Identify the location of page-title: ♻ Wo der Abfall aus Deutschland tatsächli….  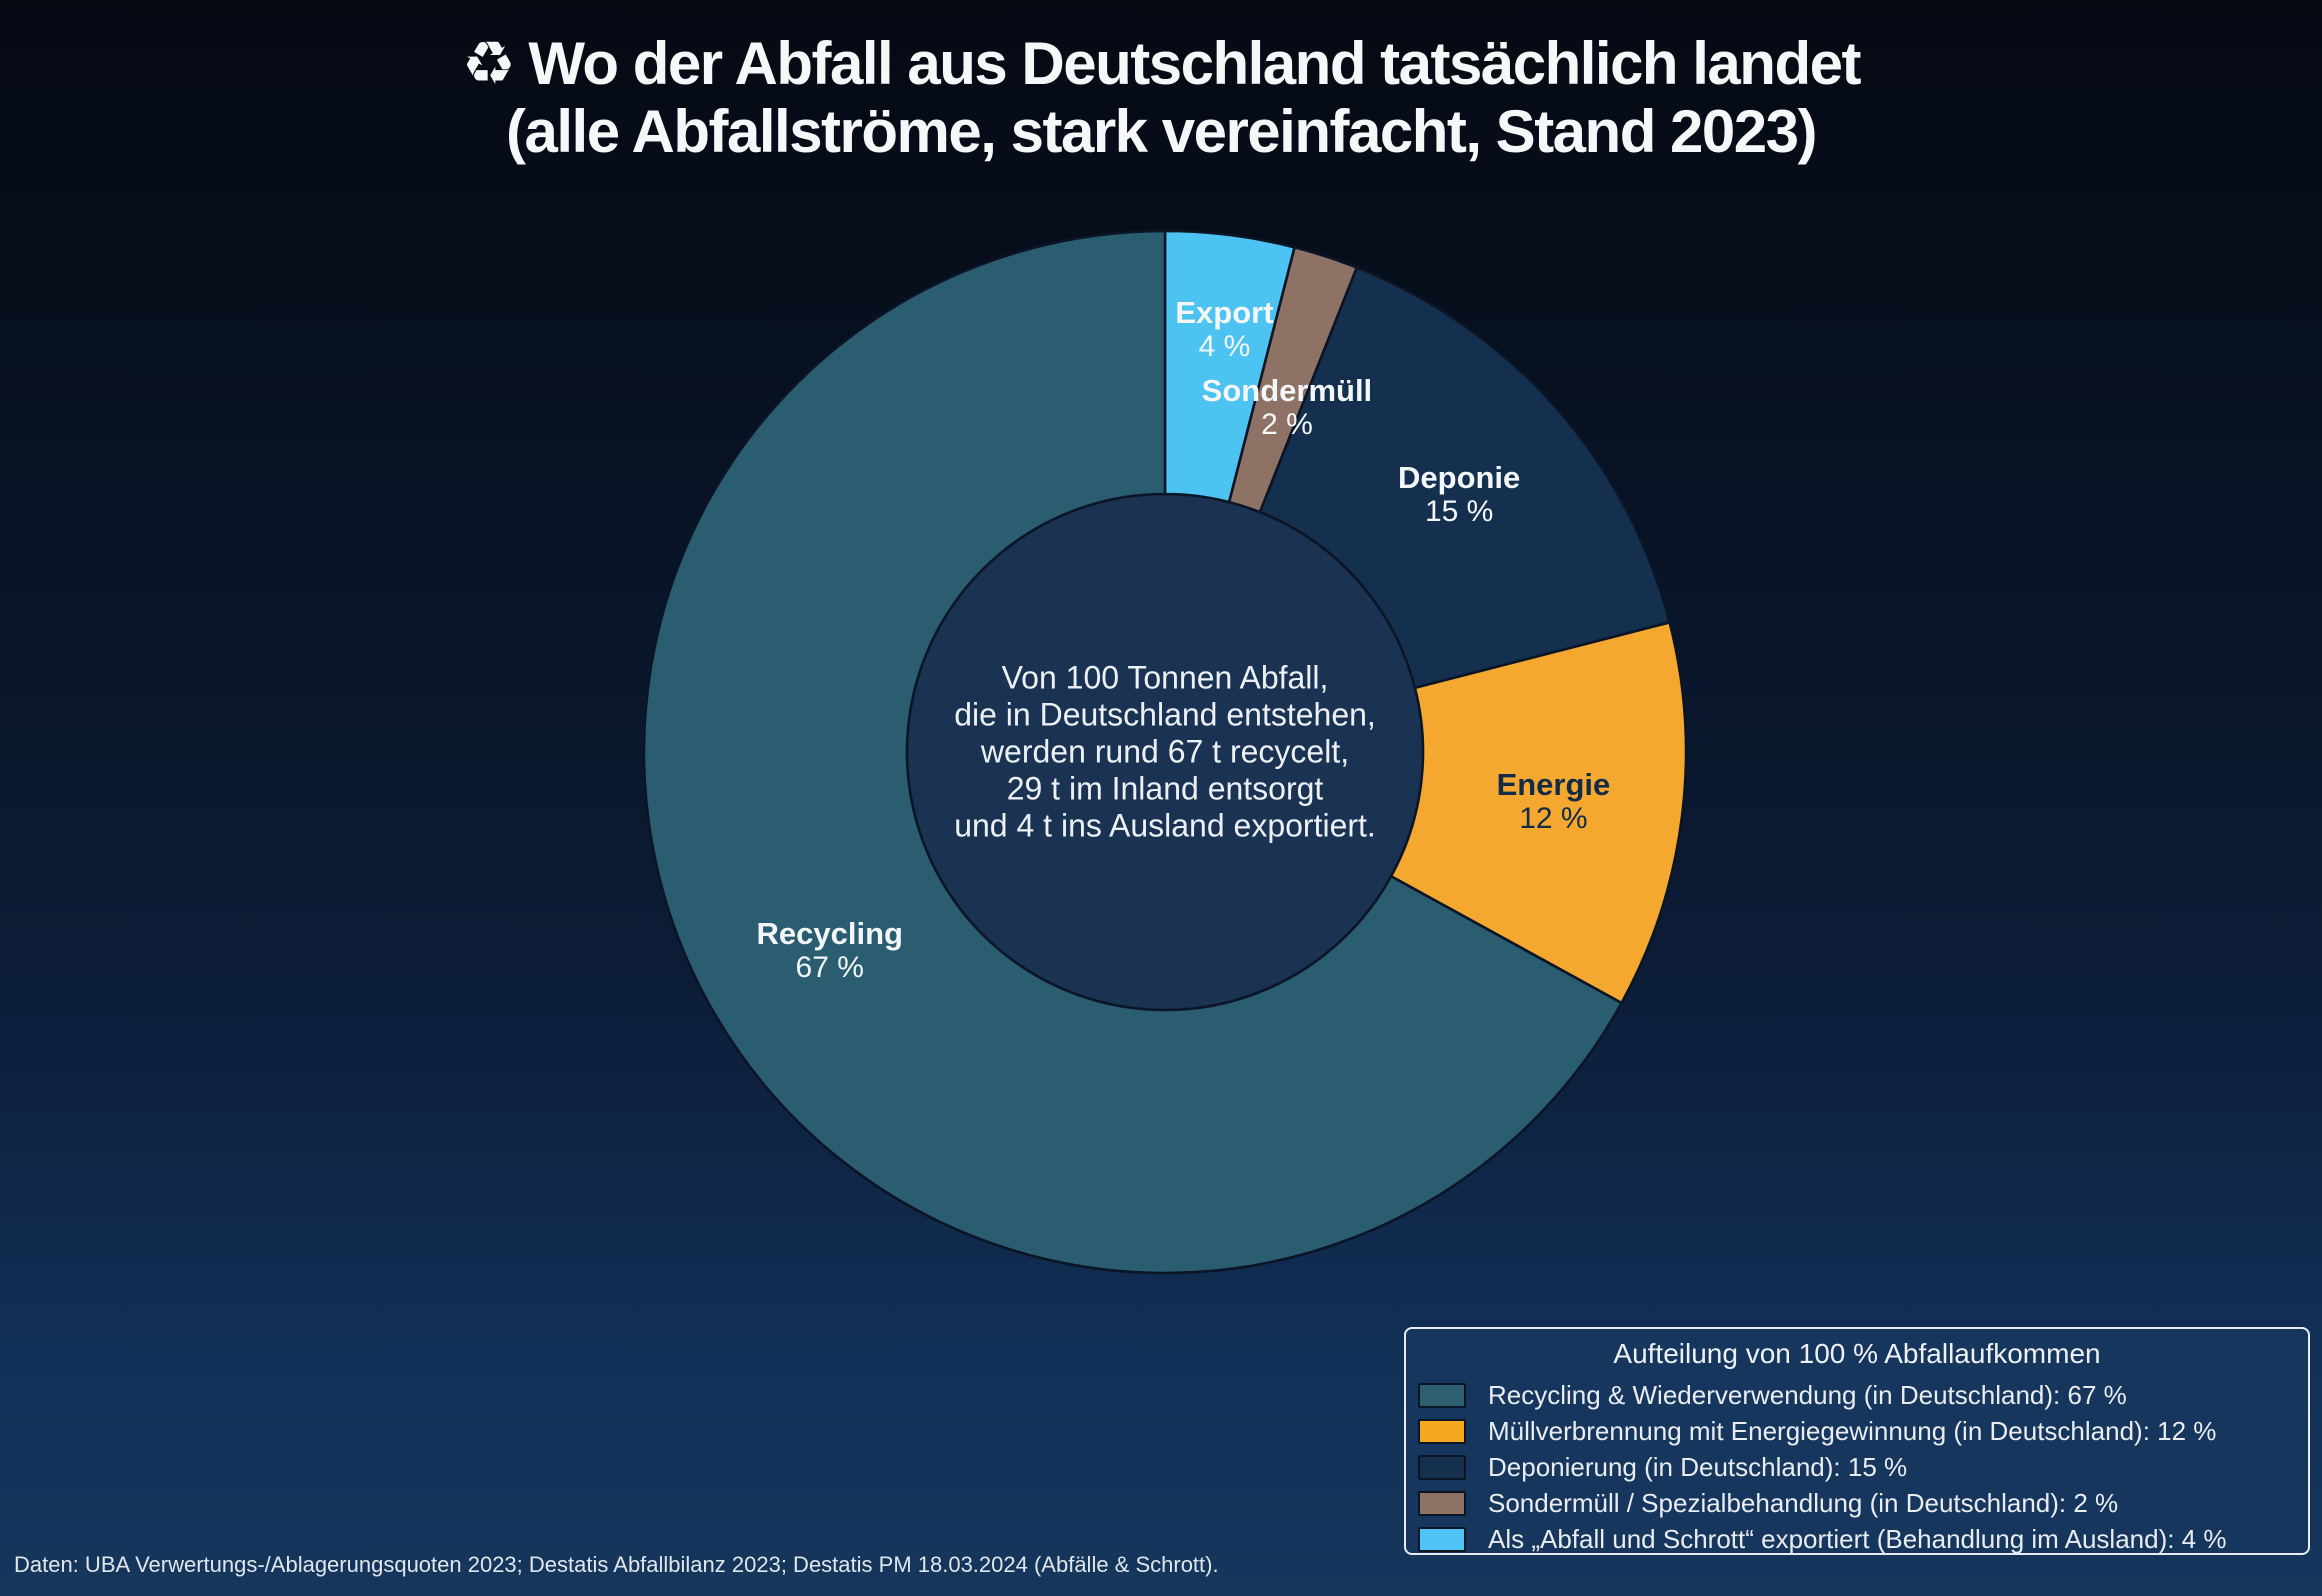
(1161, 98).